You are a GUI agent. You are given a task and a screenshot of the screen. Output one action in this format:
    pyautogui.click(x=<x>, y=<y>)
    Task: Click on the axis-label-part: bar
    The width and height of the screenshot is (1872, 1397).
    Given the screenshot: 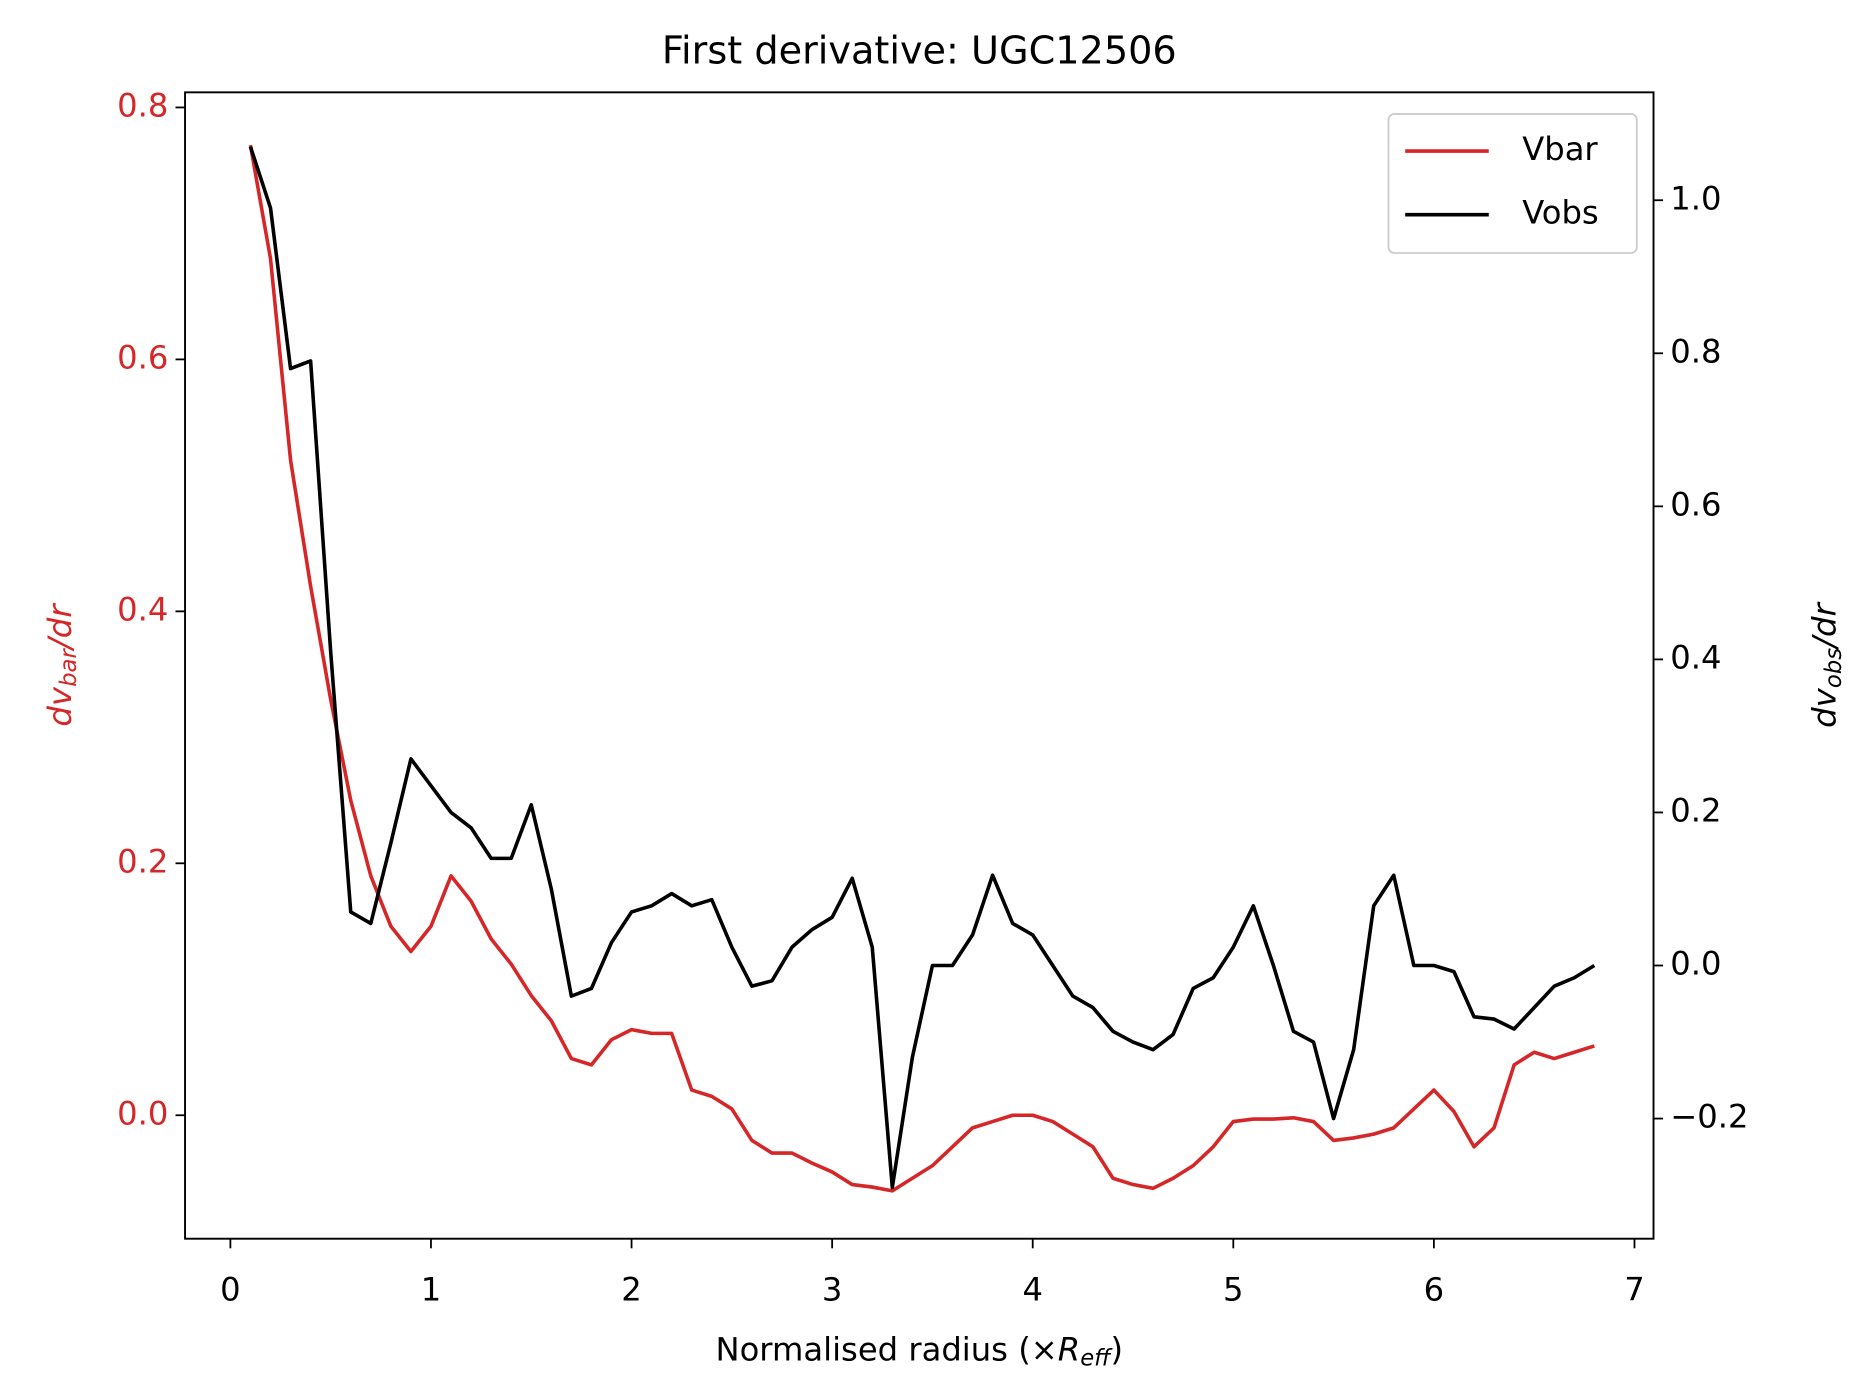 What is the action you would take?
    pyautogui.click(x=69, y=667)
    